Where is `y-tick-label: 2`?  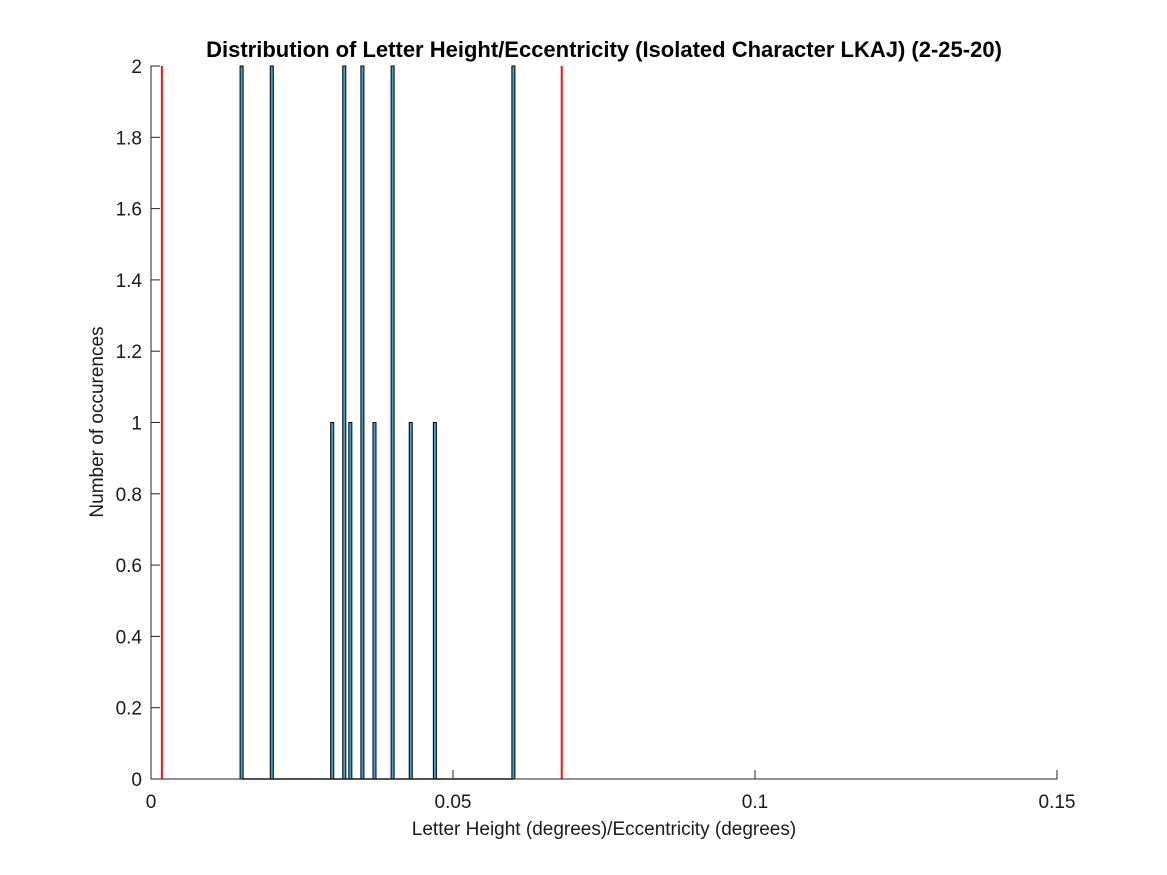
y-tick-label: 2 is located at coordinates (136, 67).